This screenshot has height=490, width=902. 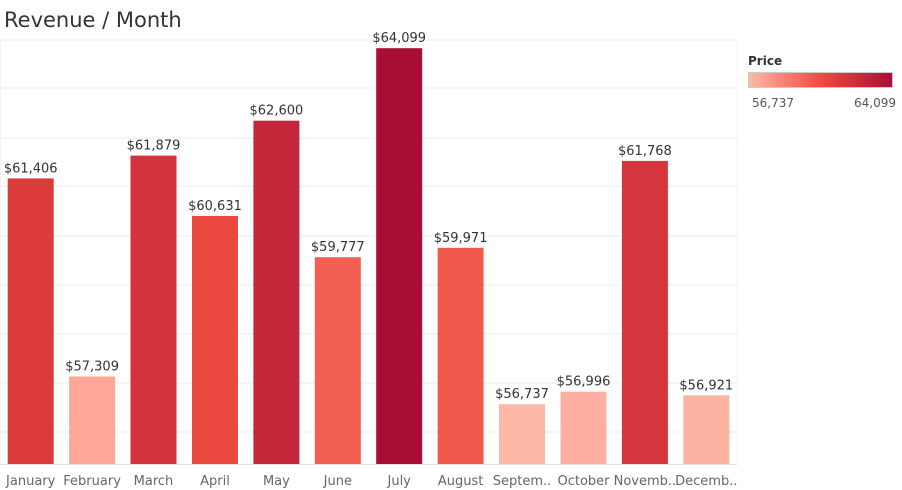 What do you see at coordinates (30, 481) in the screenshot?
I see `category-label: January` at bounding box center [30, 481].